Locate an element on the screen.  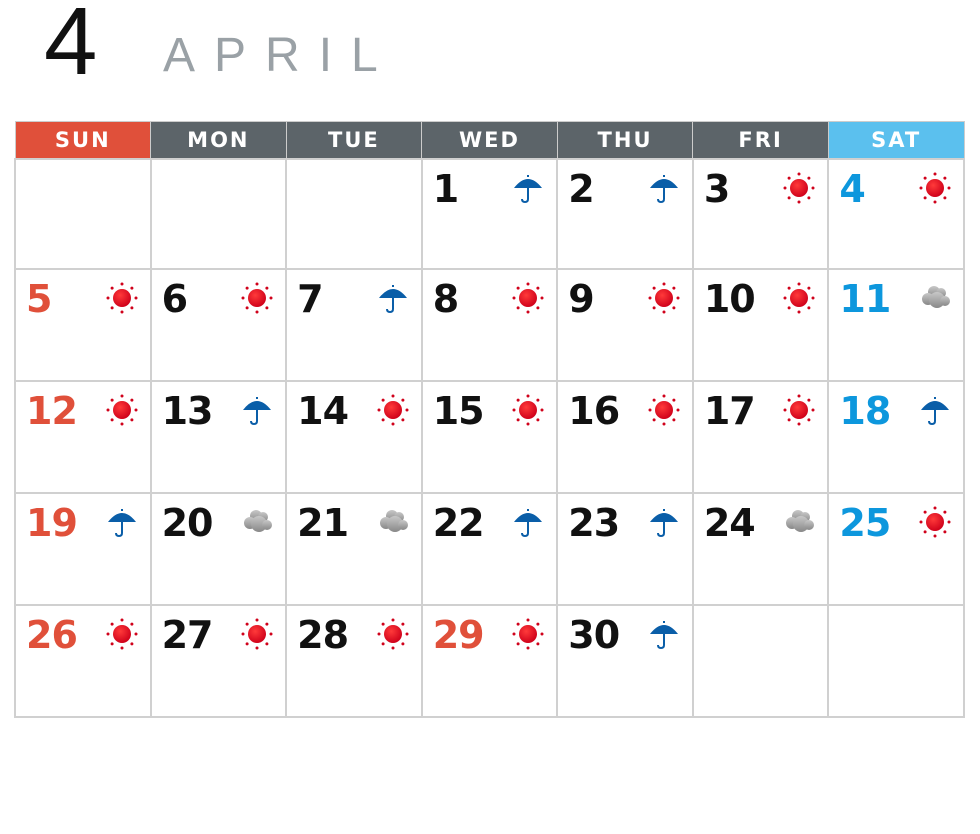
day-number: 14 is located at coordinates (323, 411).